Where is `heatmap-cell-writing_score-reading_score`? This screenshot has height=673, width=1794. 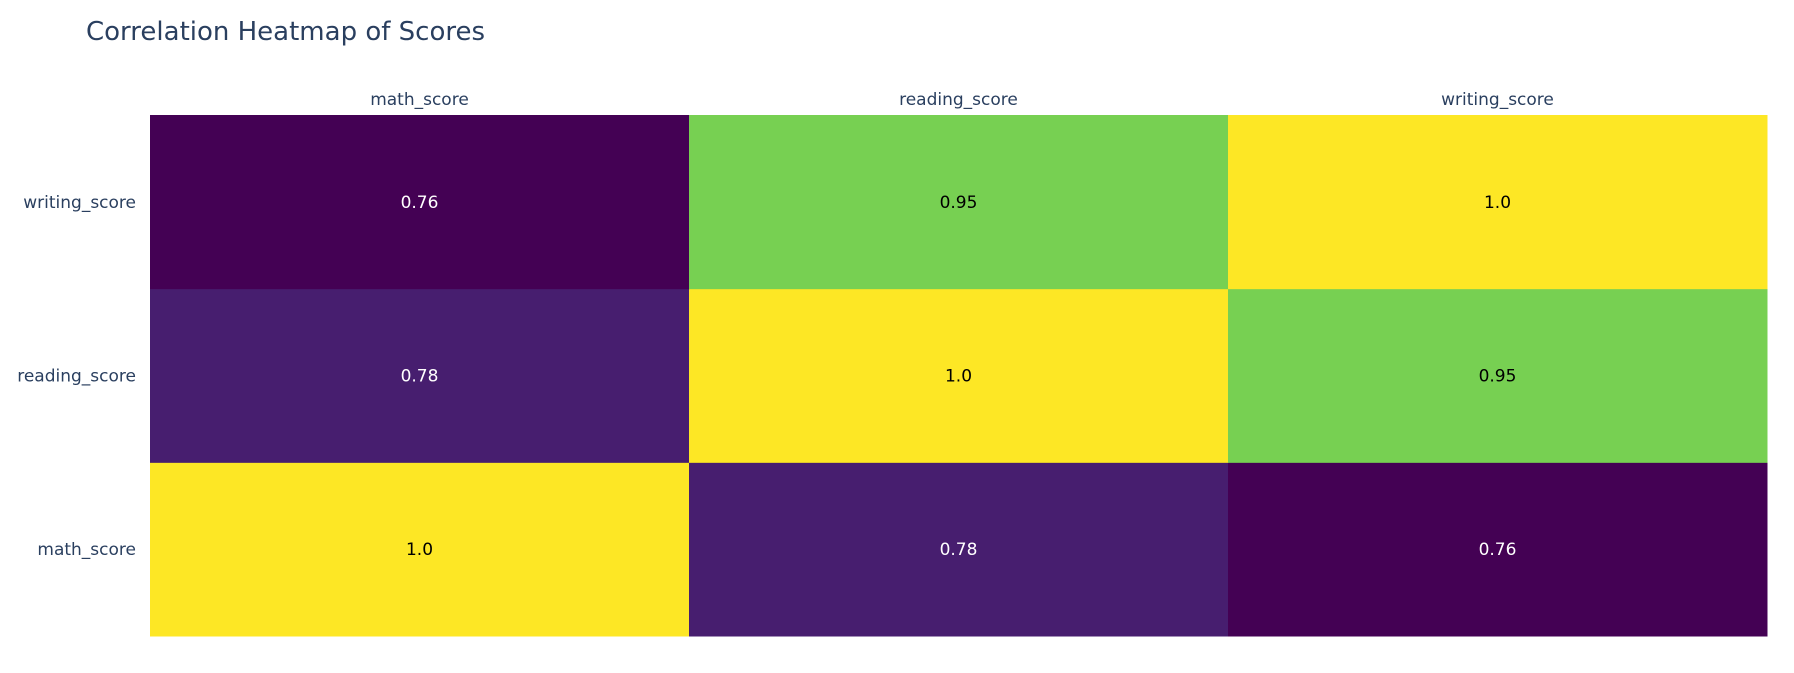
heatmap-cell-writing_score-reading_score is located at coordinates (959, 202).